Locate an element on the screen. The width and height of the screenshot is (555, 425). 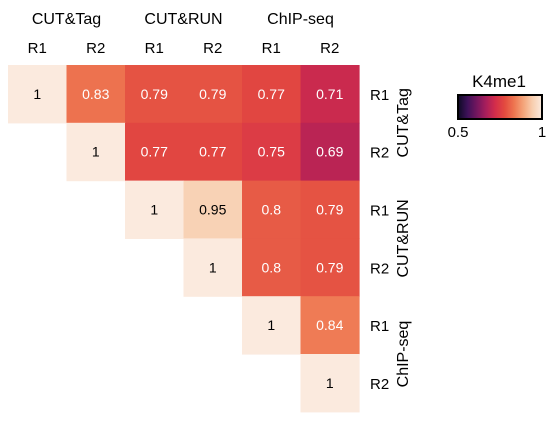
legend-min-label: 0.5 is located at coordinates (458, 132).